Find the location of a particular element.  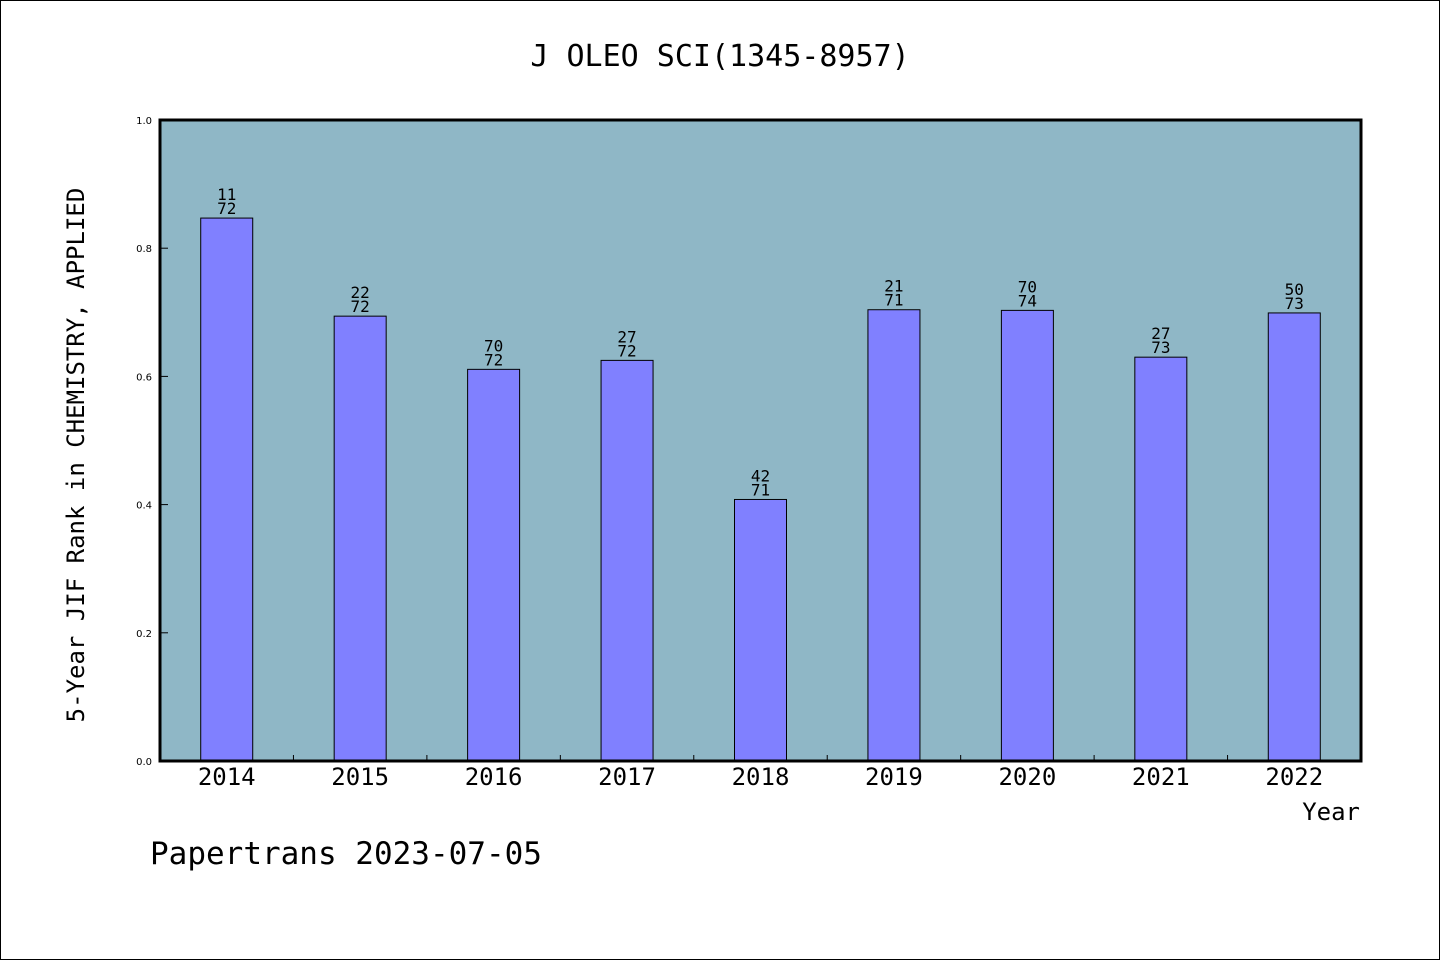

y-tick-label: 0.8 is located at coordinates (144, 249).